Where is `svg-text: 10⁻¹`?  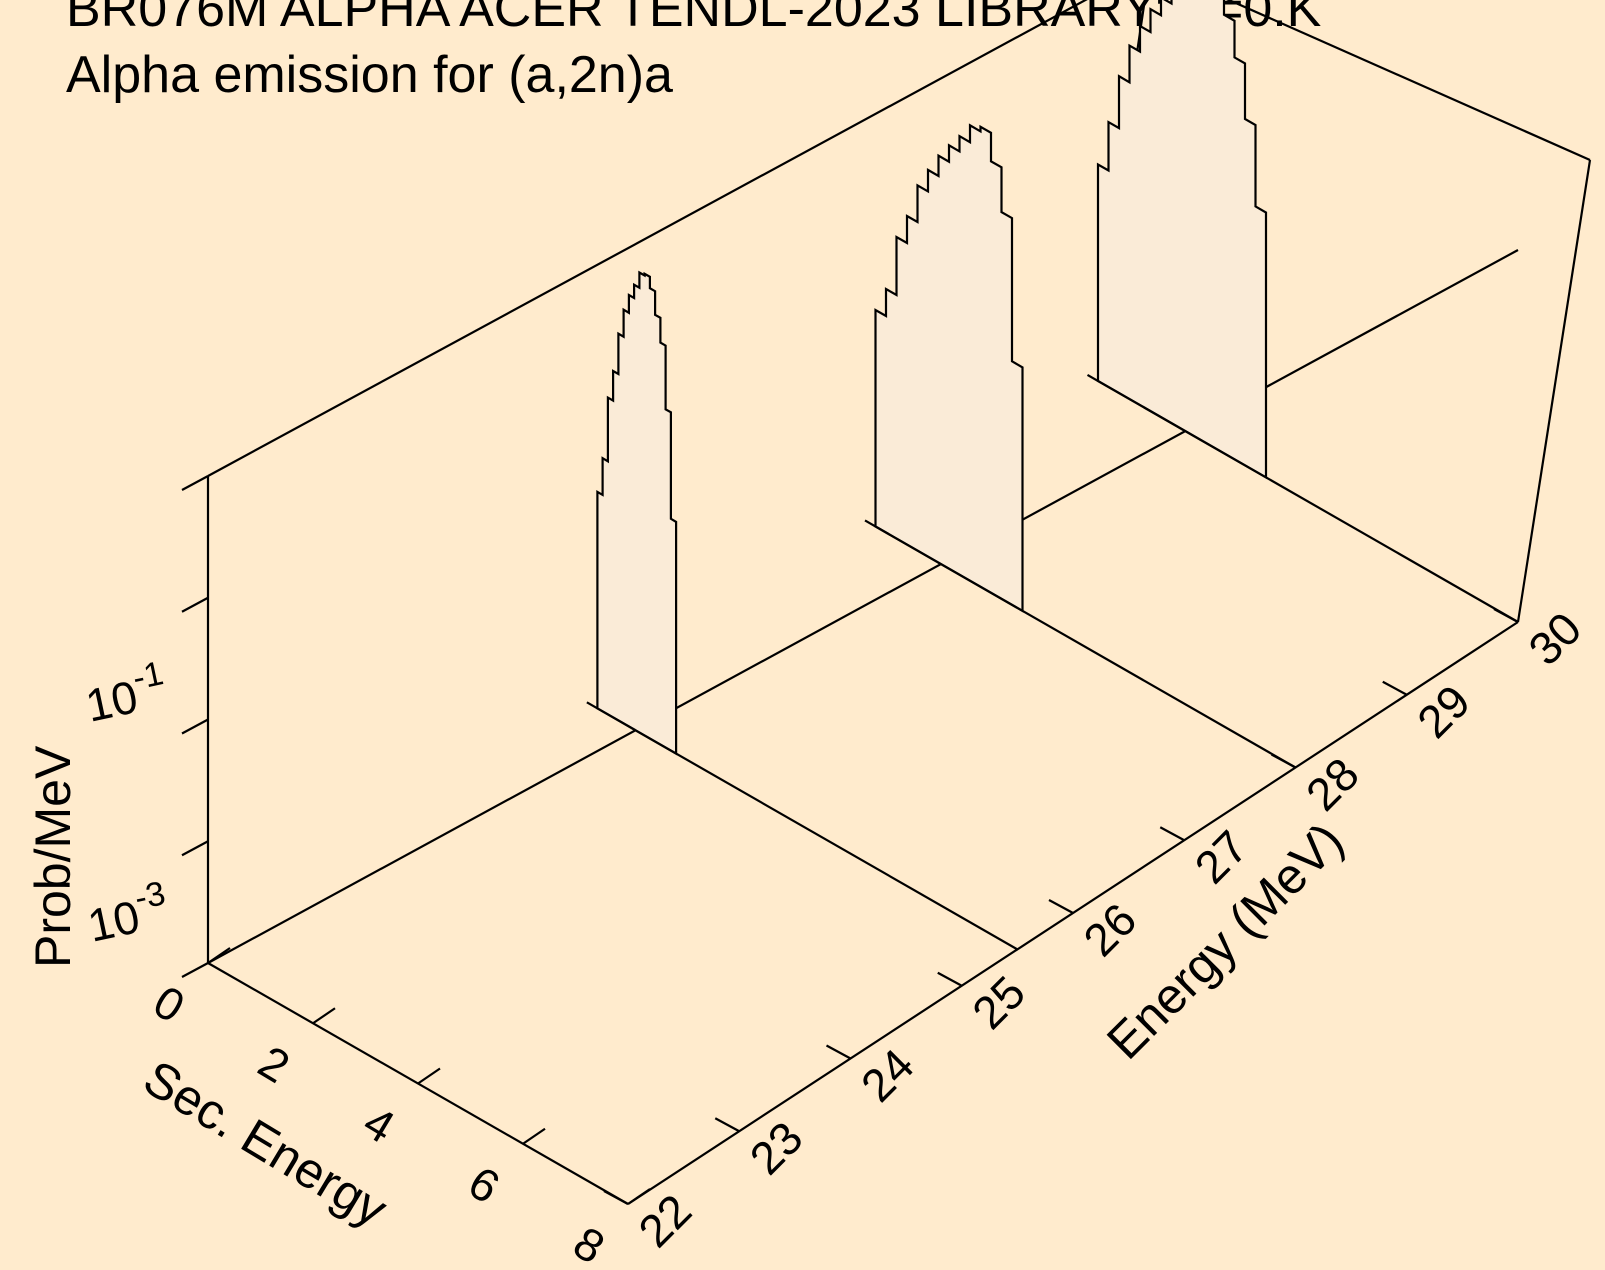 svg-text: 10⁻¹ is located at coordinates (125, 693).